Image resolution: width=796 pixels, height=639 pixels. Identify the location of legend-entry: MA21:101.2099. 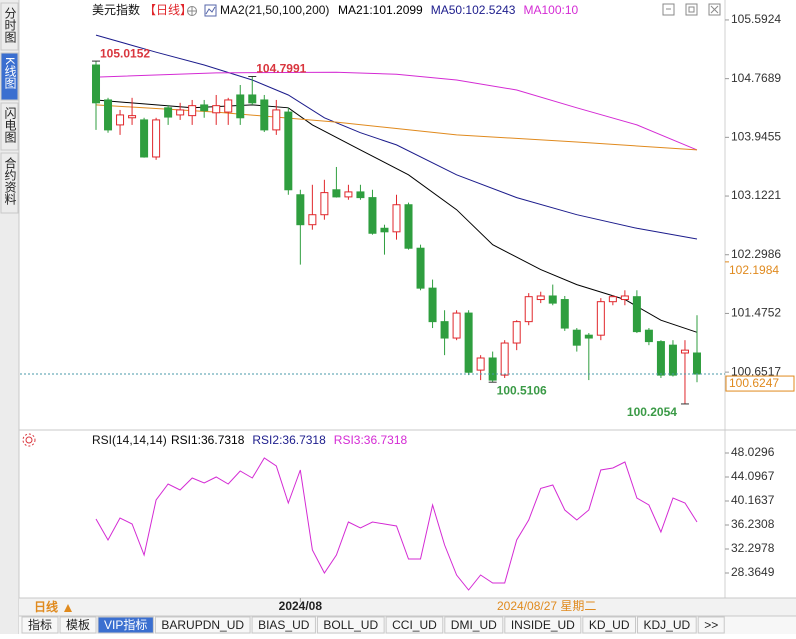
(380, 10).